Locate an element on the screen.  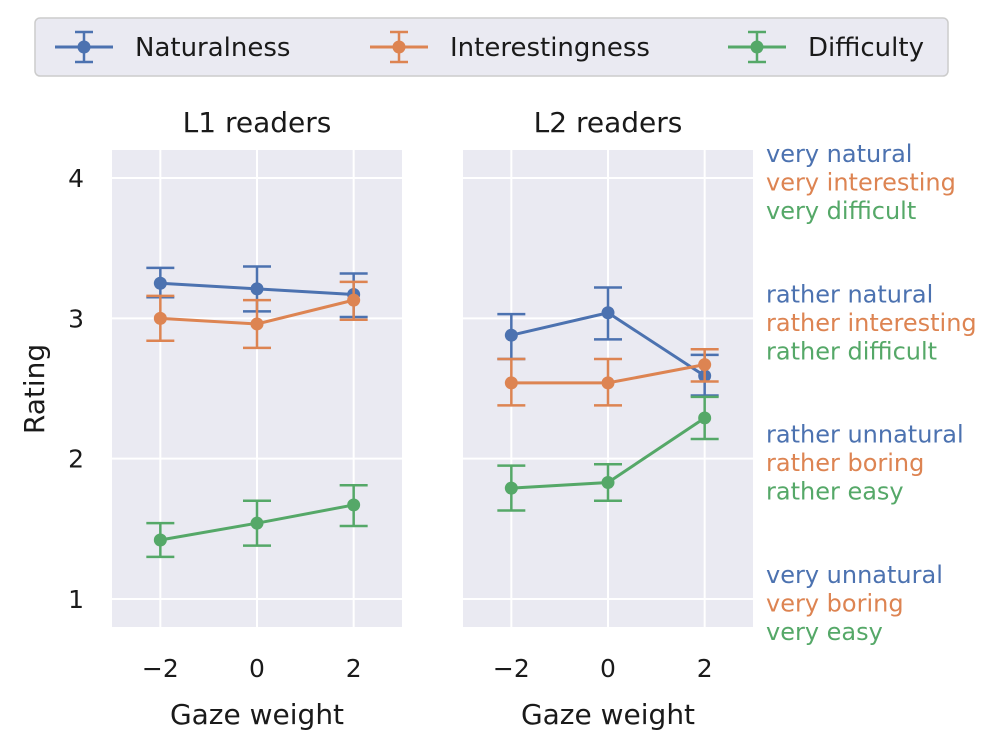
legend-frame is located at coordinates (491, 47).